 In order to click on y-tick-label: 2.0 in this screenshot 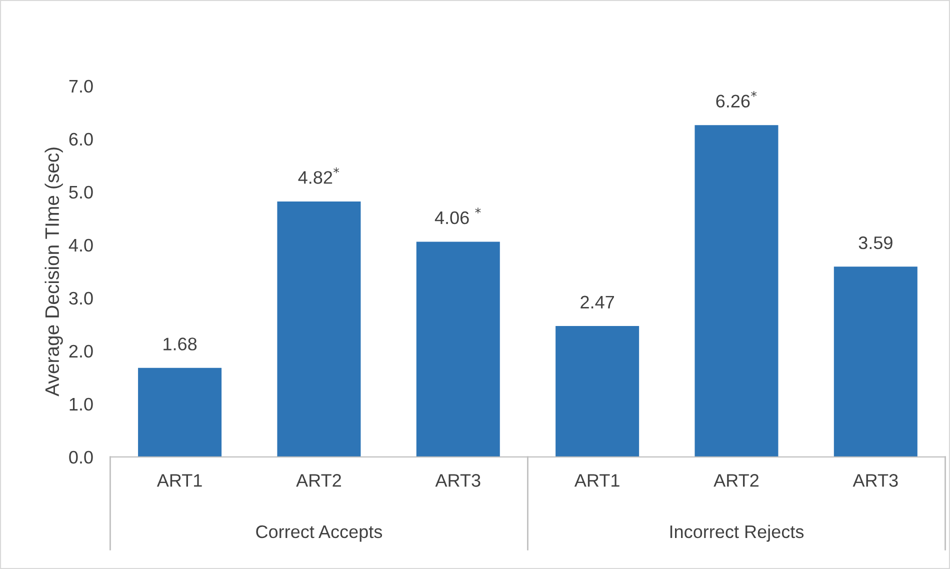, I will do `click(81, 351)`.